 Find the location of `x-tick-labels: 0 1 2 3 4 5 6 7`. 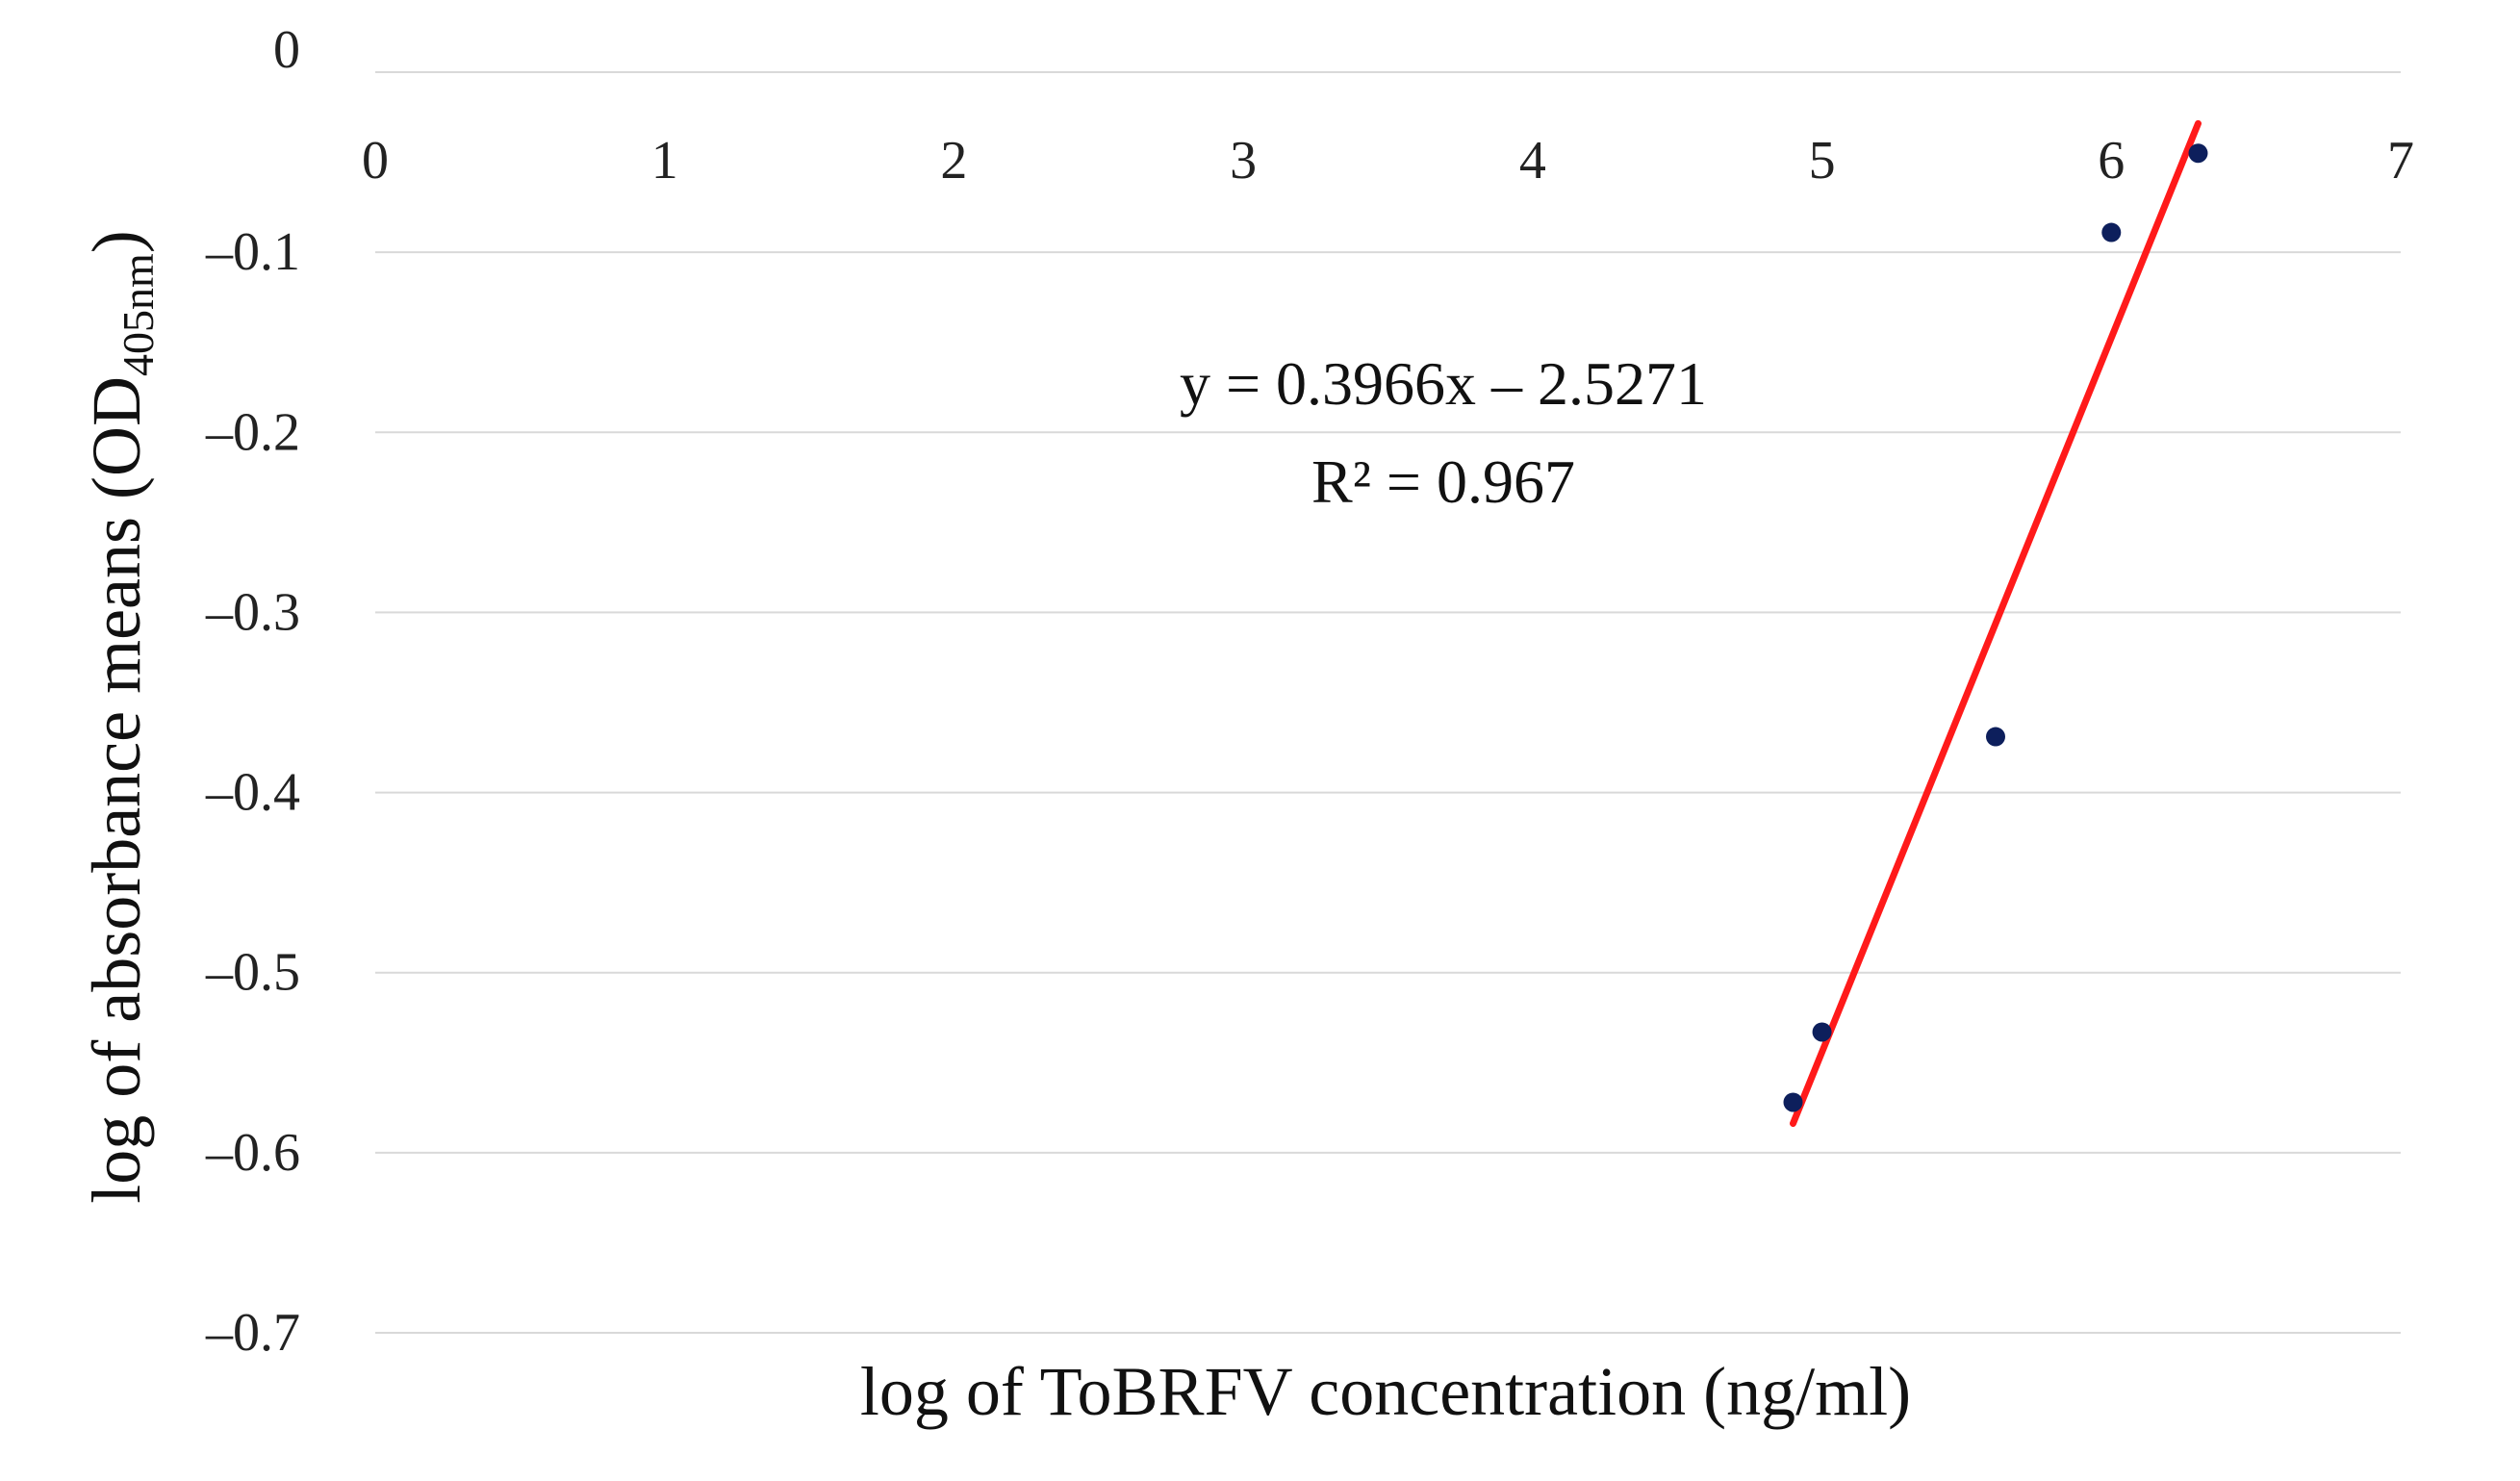

x-tick-labels: 0 1 2 3 4 5 6 7 is located at coordinates (1388, 161).